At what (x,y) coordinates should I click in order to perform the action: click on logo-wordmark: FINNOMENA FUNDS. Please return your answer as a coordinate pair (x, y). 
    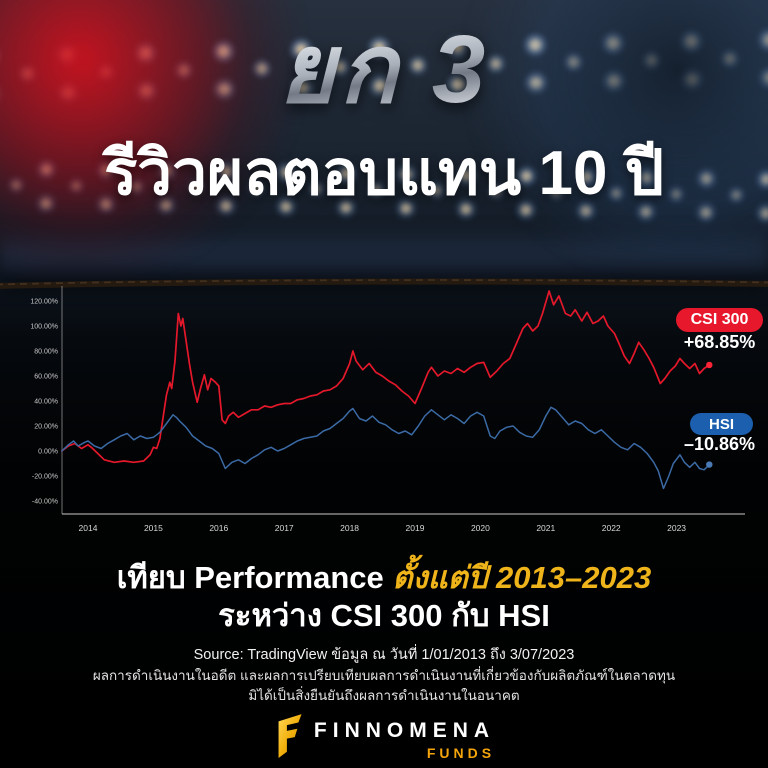
    Looking at the image, I should click on (404, 736).